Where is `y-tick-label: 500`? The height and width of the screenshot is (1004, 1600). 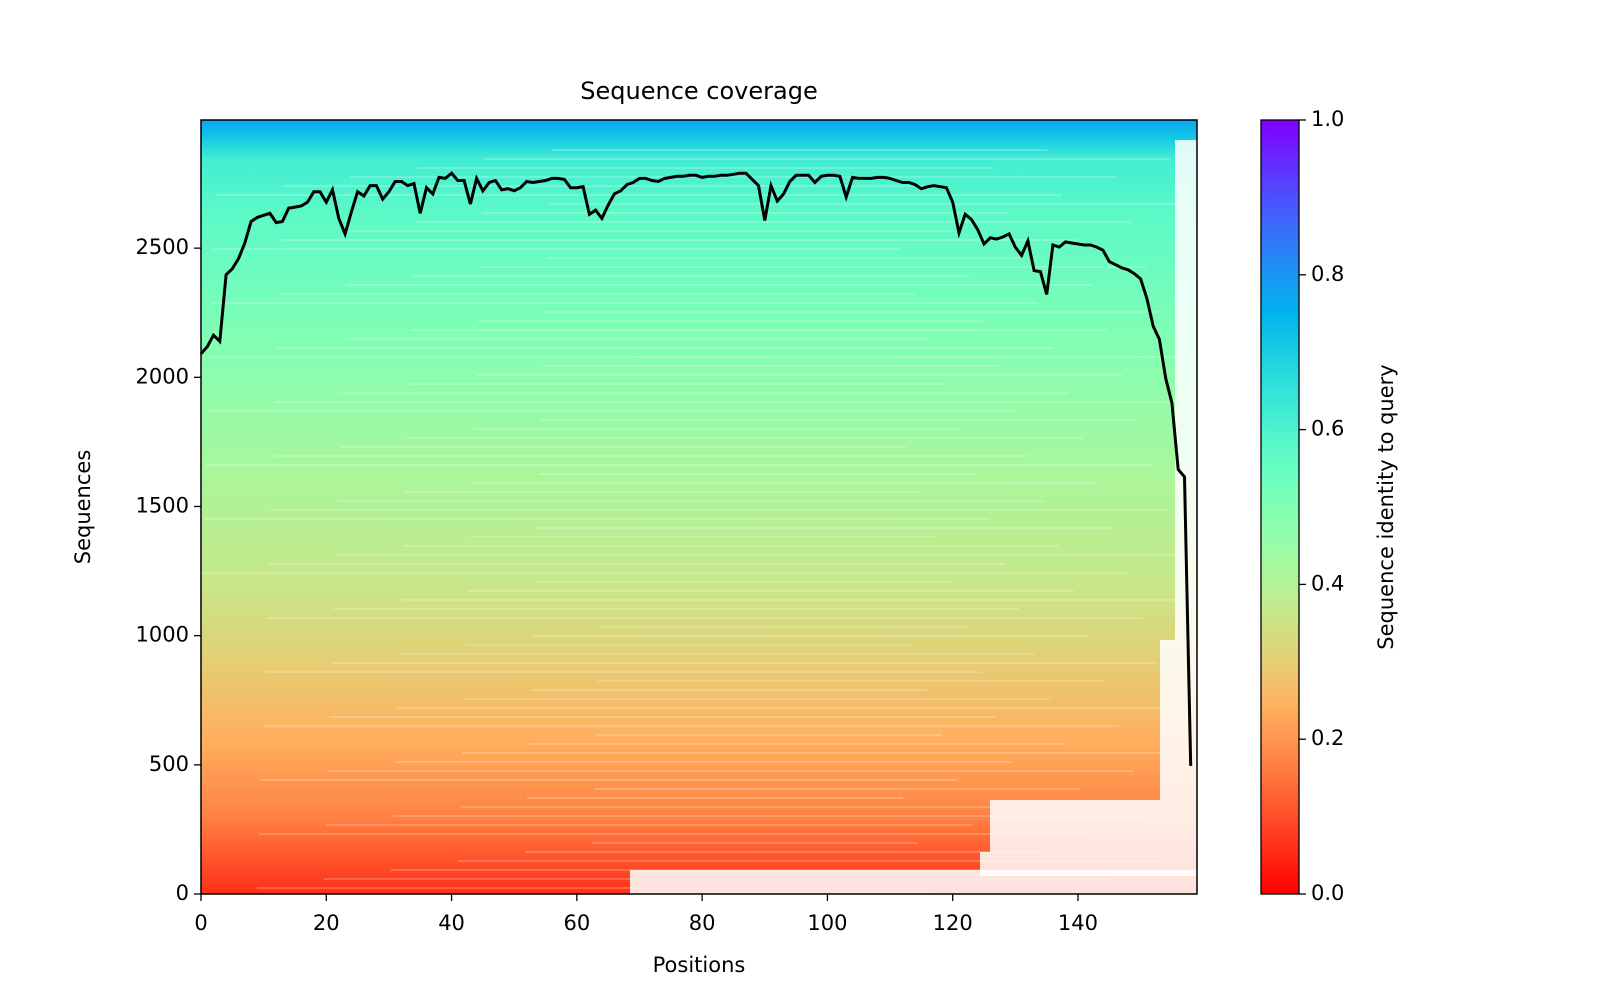
y-tick-label: 500 is located at coordinates (169, 764).